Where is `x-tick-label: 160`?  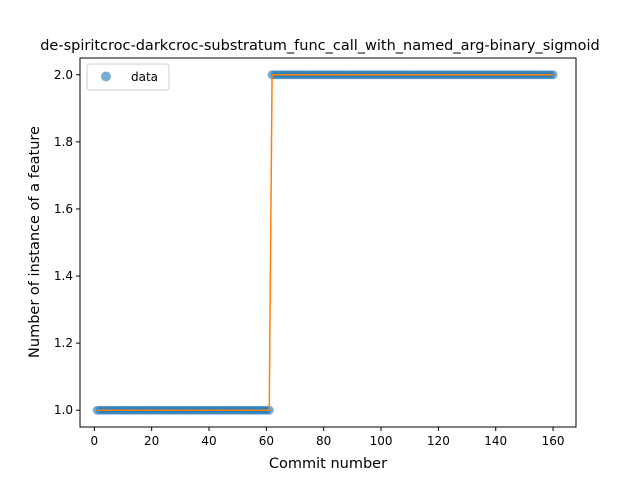
x-tick-label: 160 is located at coordinates (553, 441).